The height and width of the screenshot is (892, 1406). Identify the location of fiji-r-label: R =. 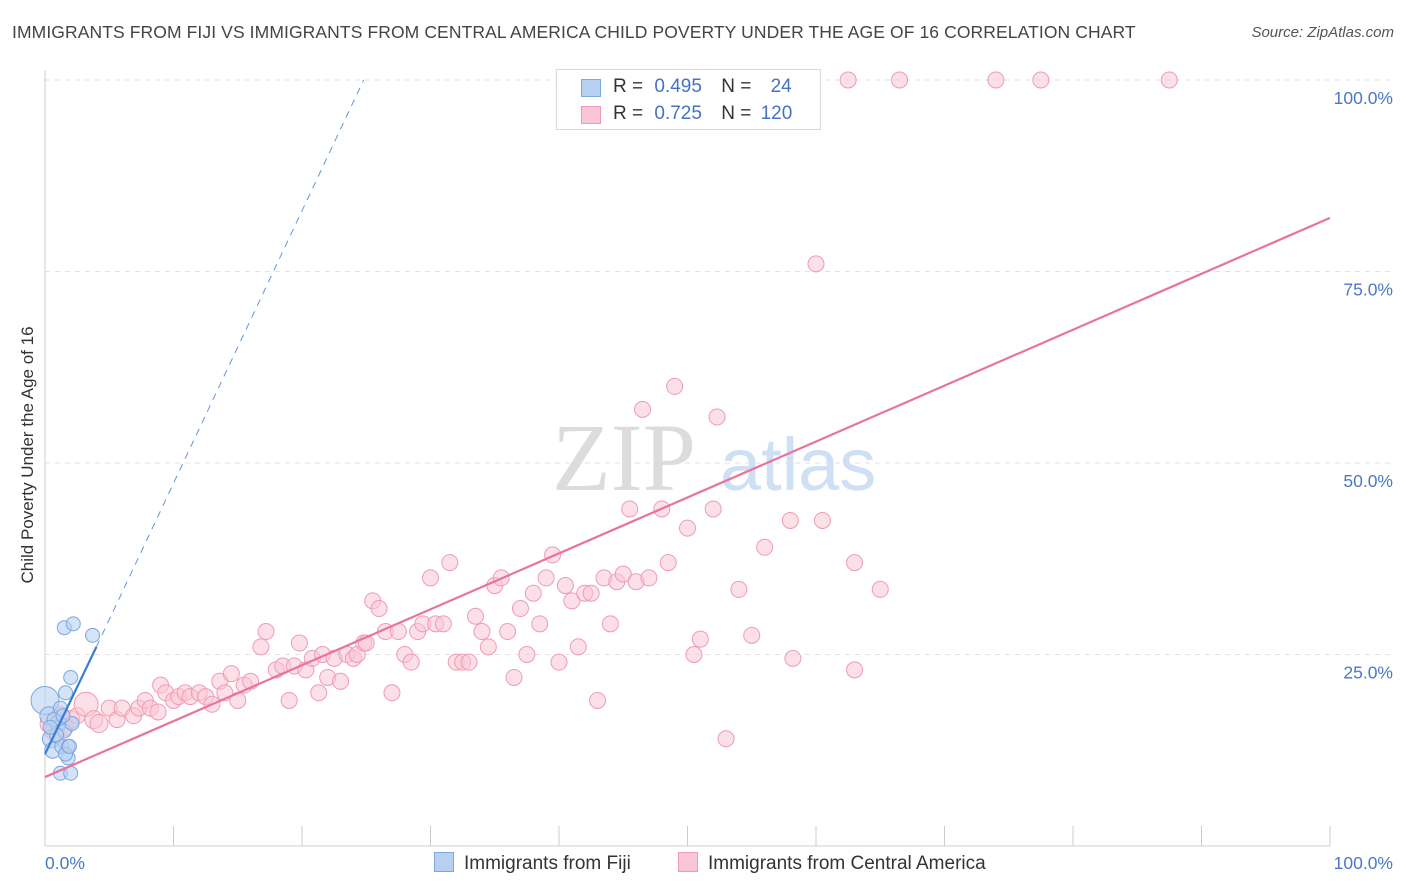
(628, 86).